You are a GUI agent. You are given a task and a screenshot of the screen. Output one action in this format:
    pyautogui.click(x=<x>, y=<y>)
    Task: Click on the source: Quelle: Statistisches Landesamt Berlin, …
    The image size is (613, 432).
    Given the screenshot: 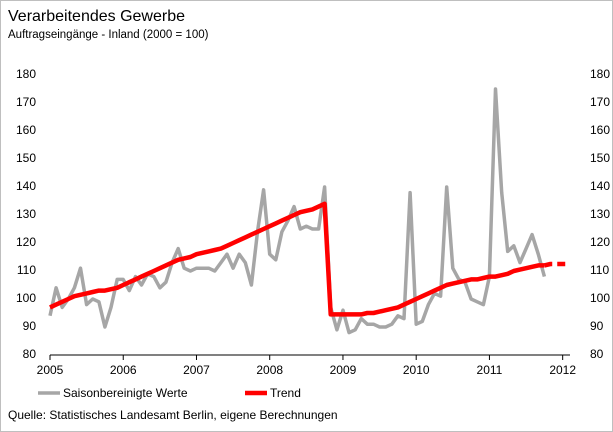 What is the action you would take?
    pyautogui.click(x=173, y=415)
    